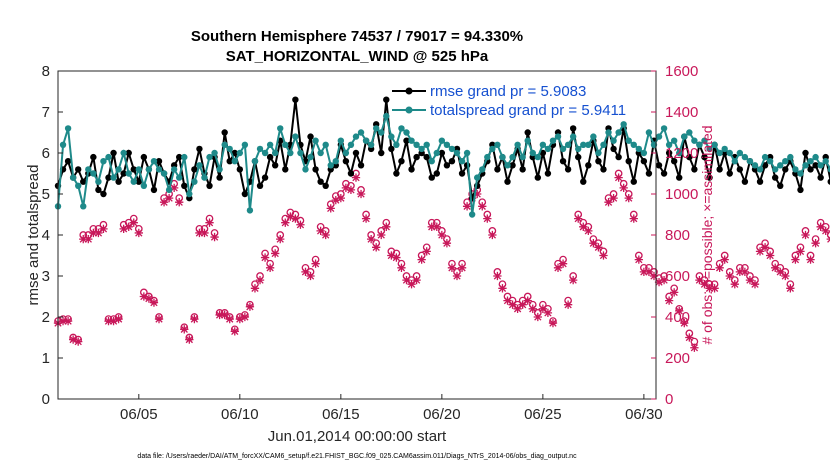 The image size is (830, 470). What do you see at coordinates (674, 235) in the screenshot?
I see `y-axis-right: 0 200 400 600 800 1000 1200 1400 1600` at bounding box center [674, 235].